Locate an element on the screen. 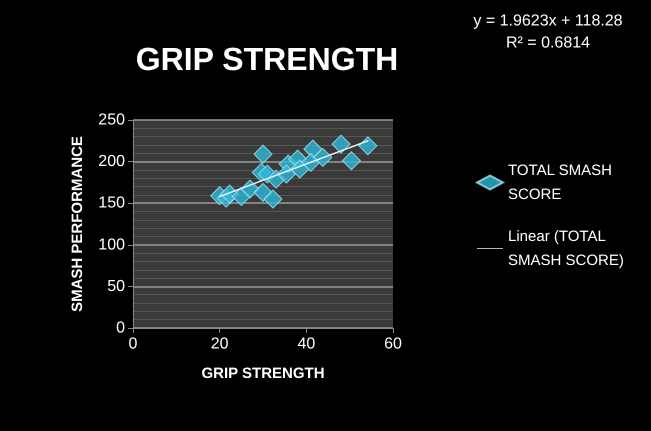 This screenshot has width=651, height=431. x-tick-label: 60 is located at coordinates (393, 344).